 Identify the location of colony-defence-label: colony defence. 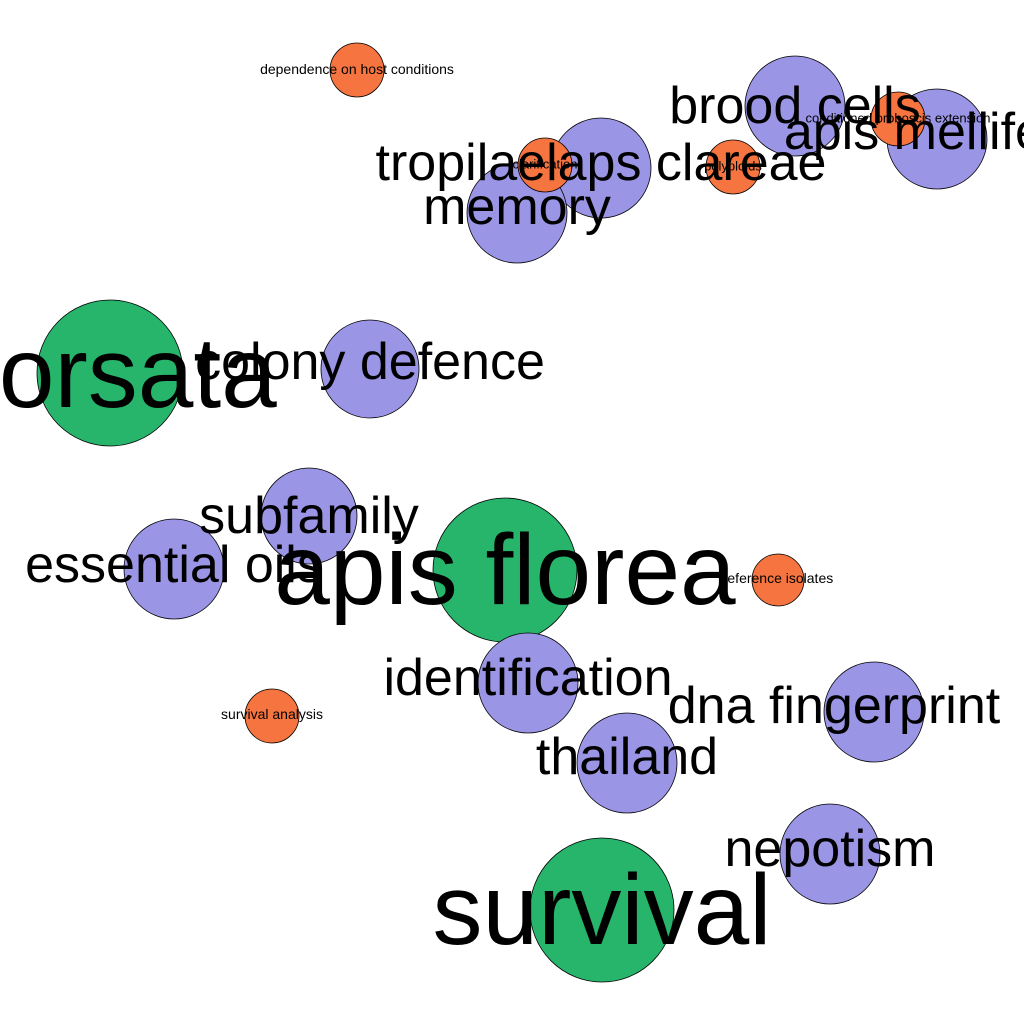
(370, 362).